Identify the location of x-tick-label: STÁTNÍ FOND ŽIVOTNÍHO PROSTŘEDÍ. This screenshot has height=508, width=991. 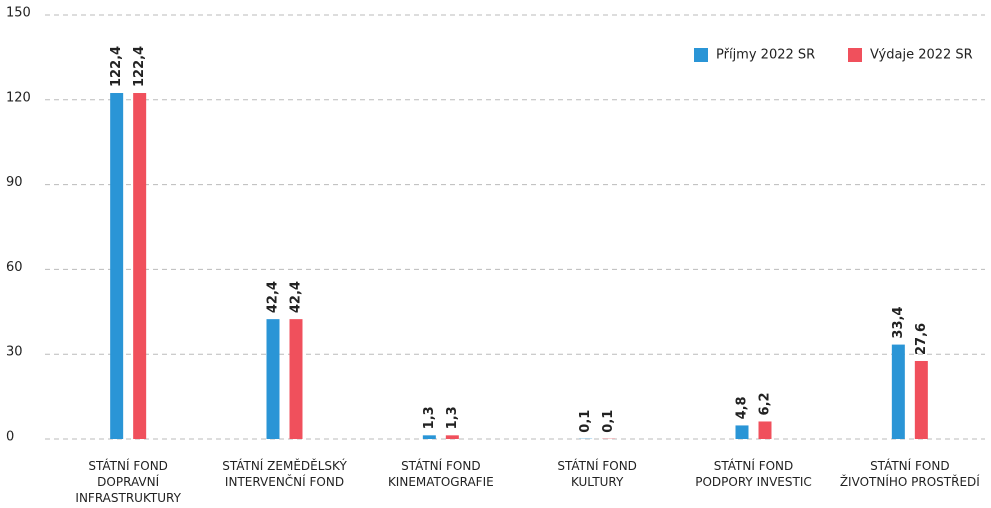
(909, 474).